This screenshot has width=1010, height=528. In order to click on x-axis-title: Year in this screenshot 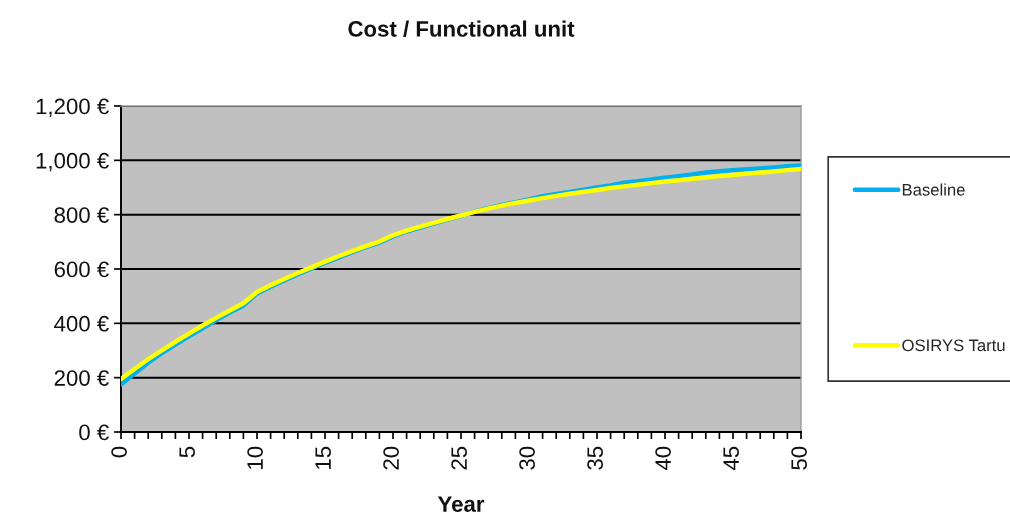, I will do `click(461, 504)`.